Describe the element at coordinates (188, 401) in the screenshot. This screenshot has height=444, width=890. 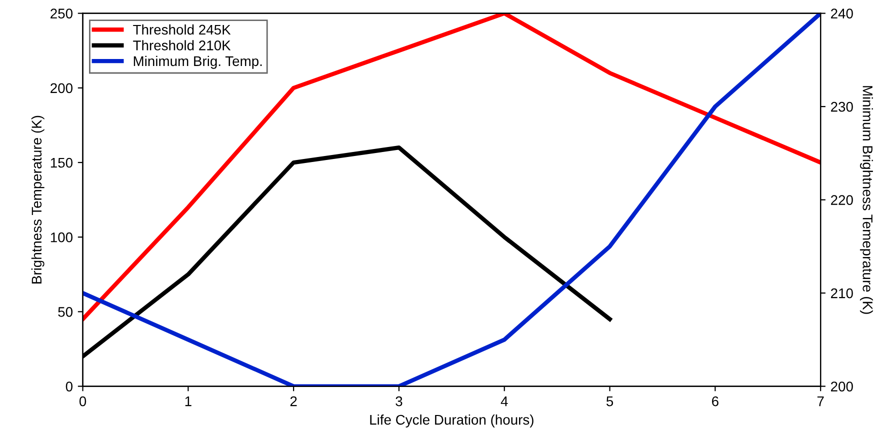
I see `x-tick-label: 1` at that location.